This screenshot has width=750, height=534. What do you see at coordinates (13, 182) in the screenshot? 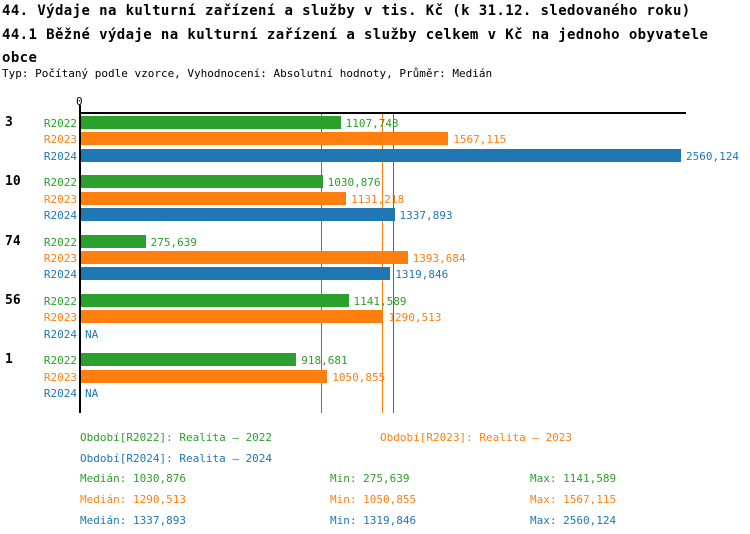
I see `group-label: 10` at bounding box center [13, 182].